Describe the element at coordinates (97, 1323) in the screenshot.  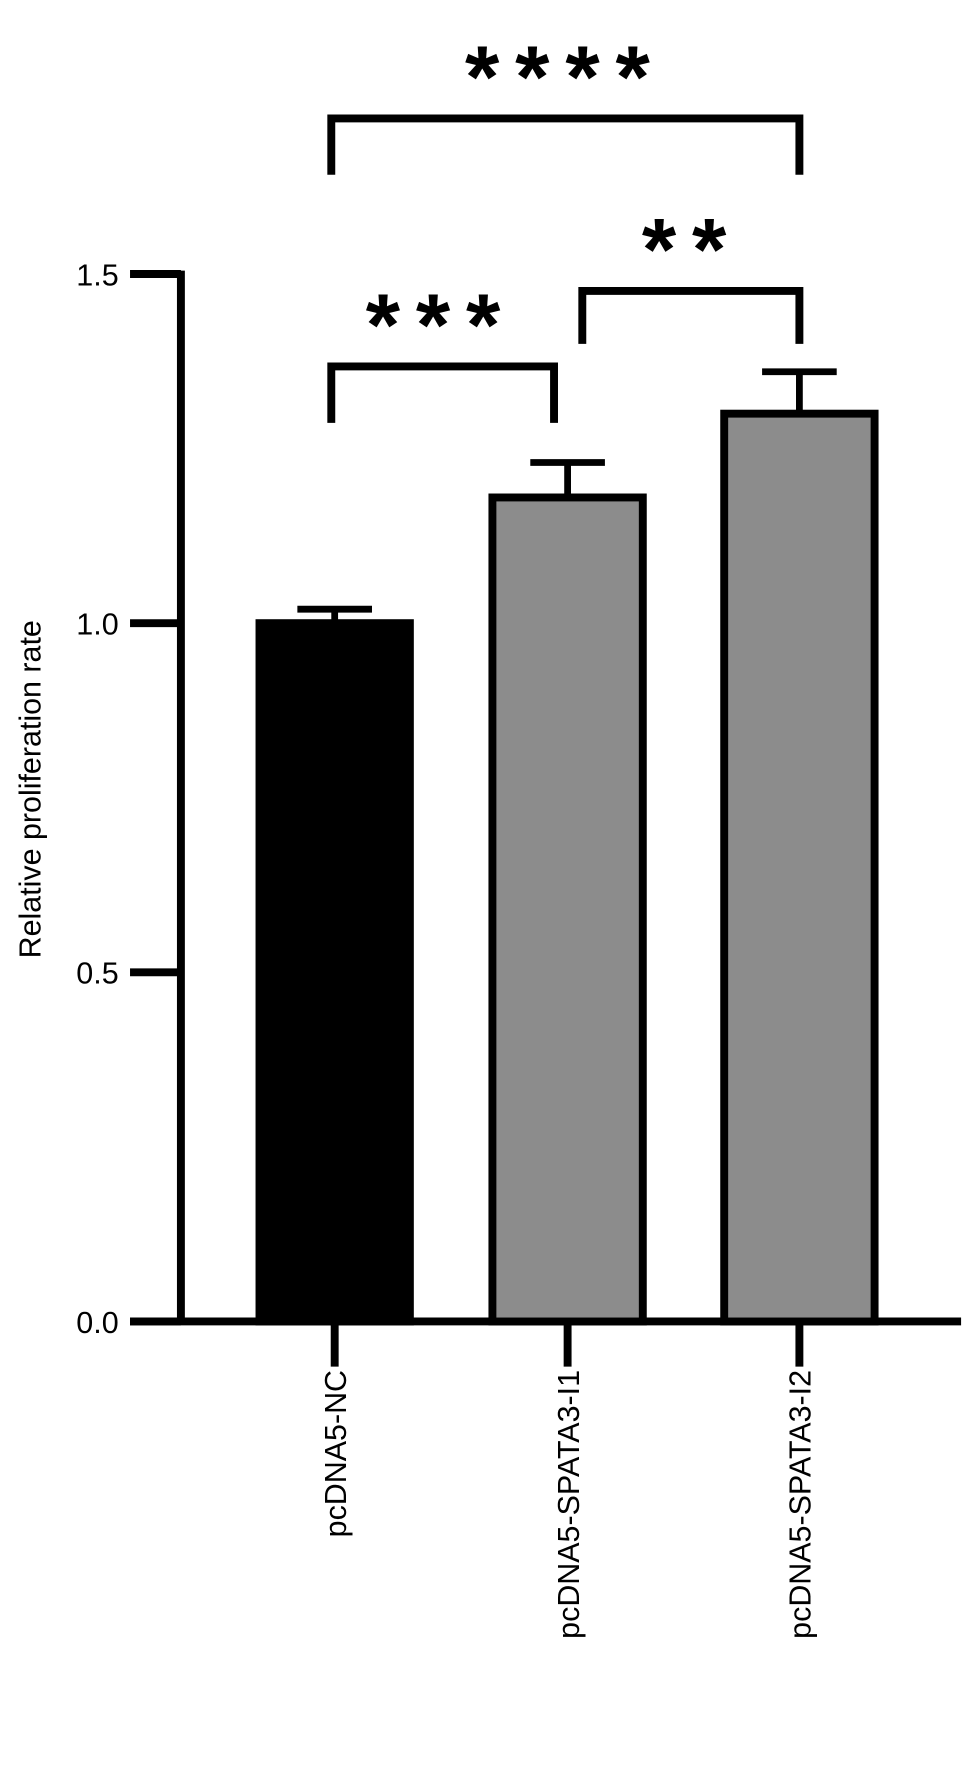
I see `y-tick-label: 0.0` at that location.